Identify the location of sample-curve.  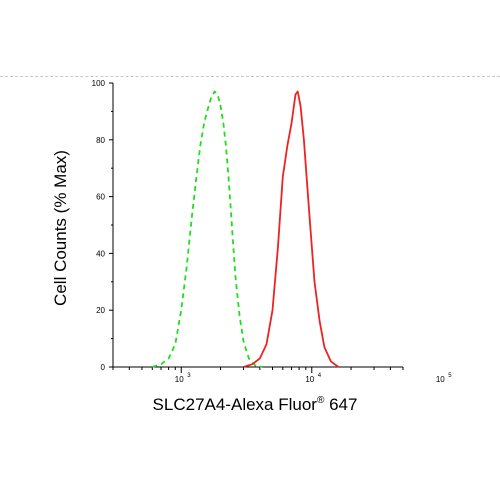
(291, 229).